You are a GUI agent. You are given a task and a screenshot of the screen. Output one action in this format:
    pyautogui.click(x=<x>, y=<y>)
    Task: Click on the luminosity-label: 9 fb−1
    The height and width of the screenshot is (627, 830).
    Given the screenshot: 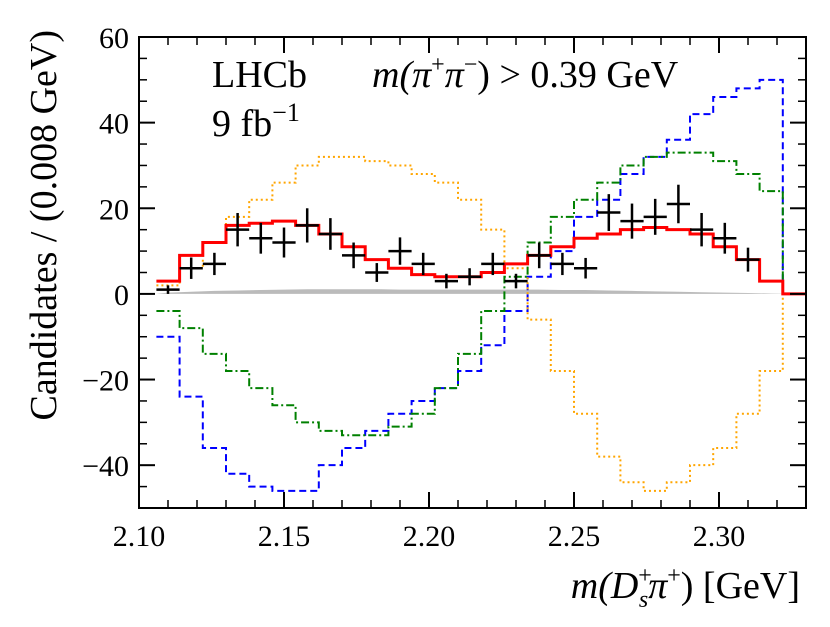 What is the action you would take?
    pyautogui.click(x=256, y=121)
    